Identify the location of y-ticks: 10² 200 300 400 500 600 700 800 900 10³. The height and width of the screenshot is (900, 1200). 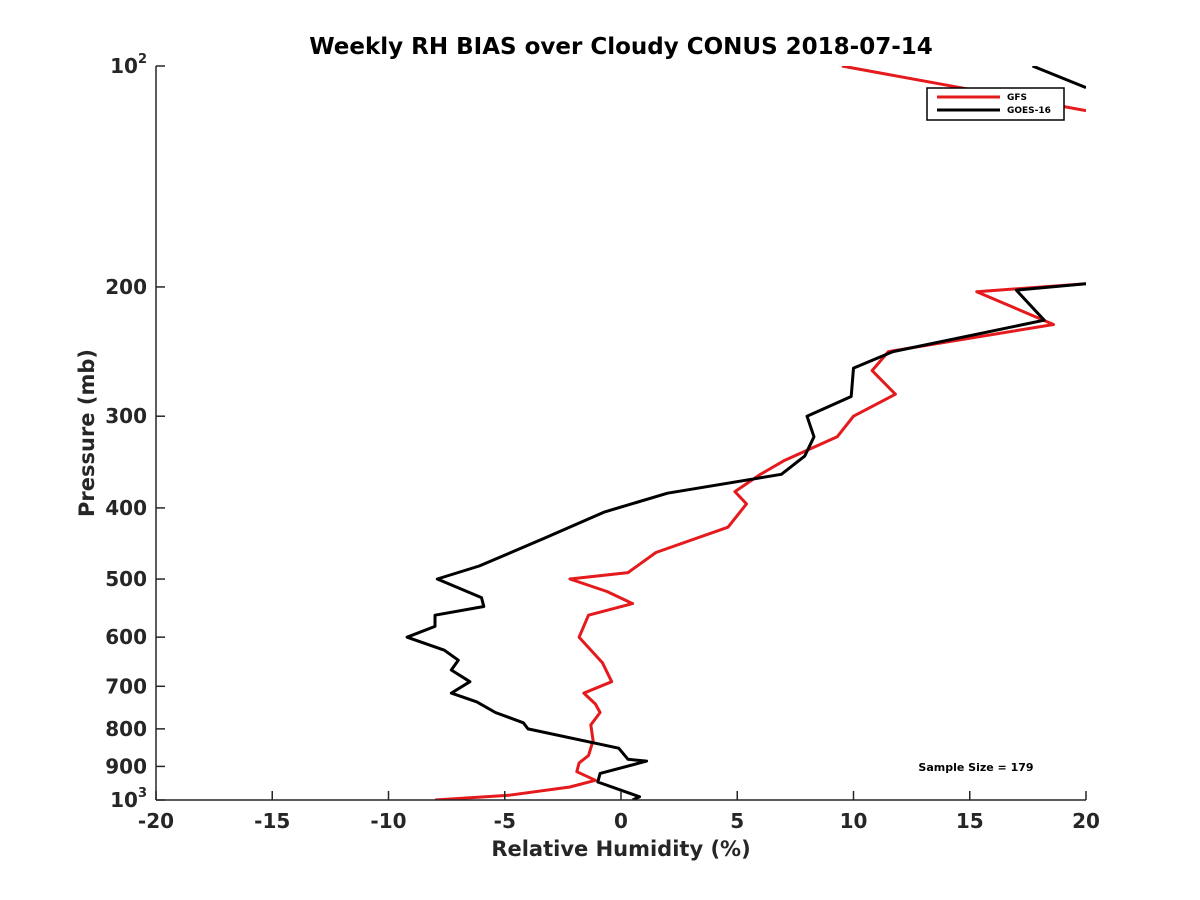
(135, 432).